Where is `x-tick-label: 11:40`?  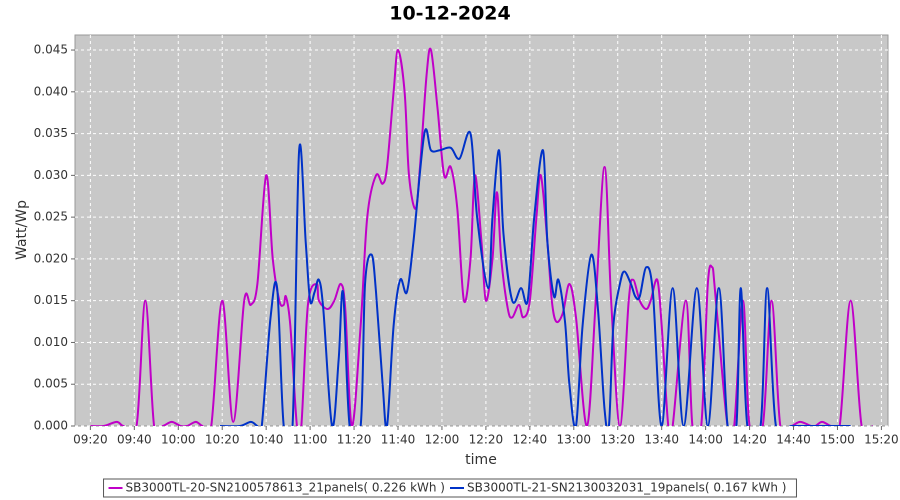 x-tick-label: 11:40 is located at coordinates (398, 440).